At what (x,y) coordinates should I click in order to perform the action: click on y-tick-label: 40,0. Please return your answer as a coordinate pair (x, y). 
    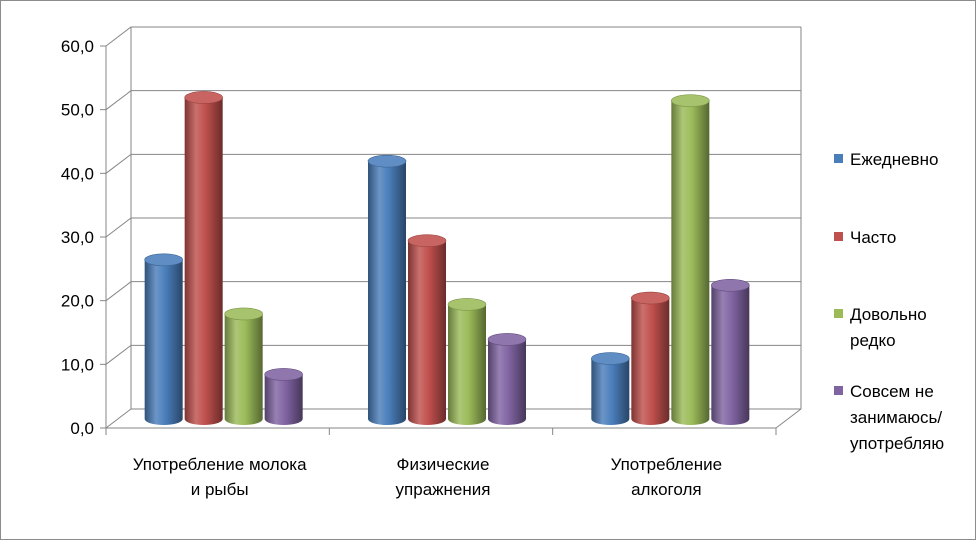
    Looking at the image, I should click on (77, 173).